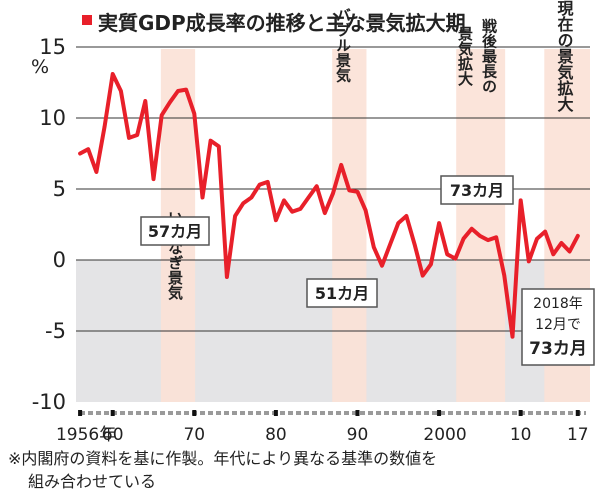 The width and height of the screenshot is (600, 498). I want to click on current-months: 73カ月, so click(558, 349).